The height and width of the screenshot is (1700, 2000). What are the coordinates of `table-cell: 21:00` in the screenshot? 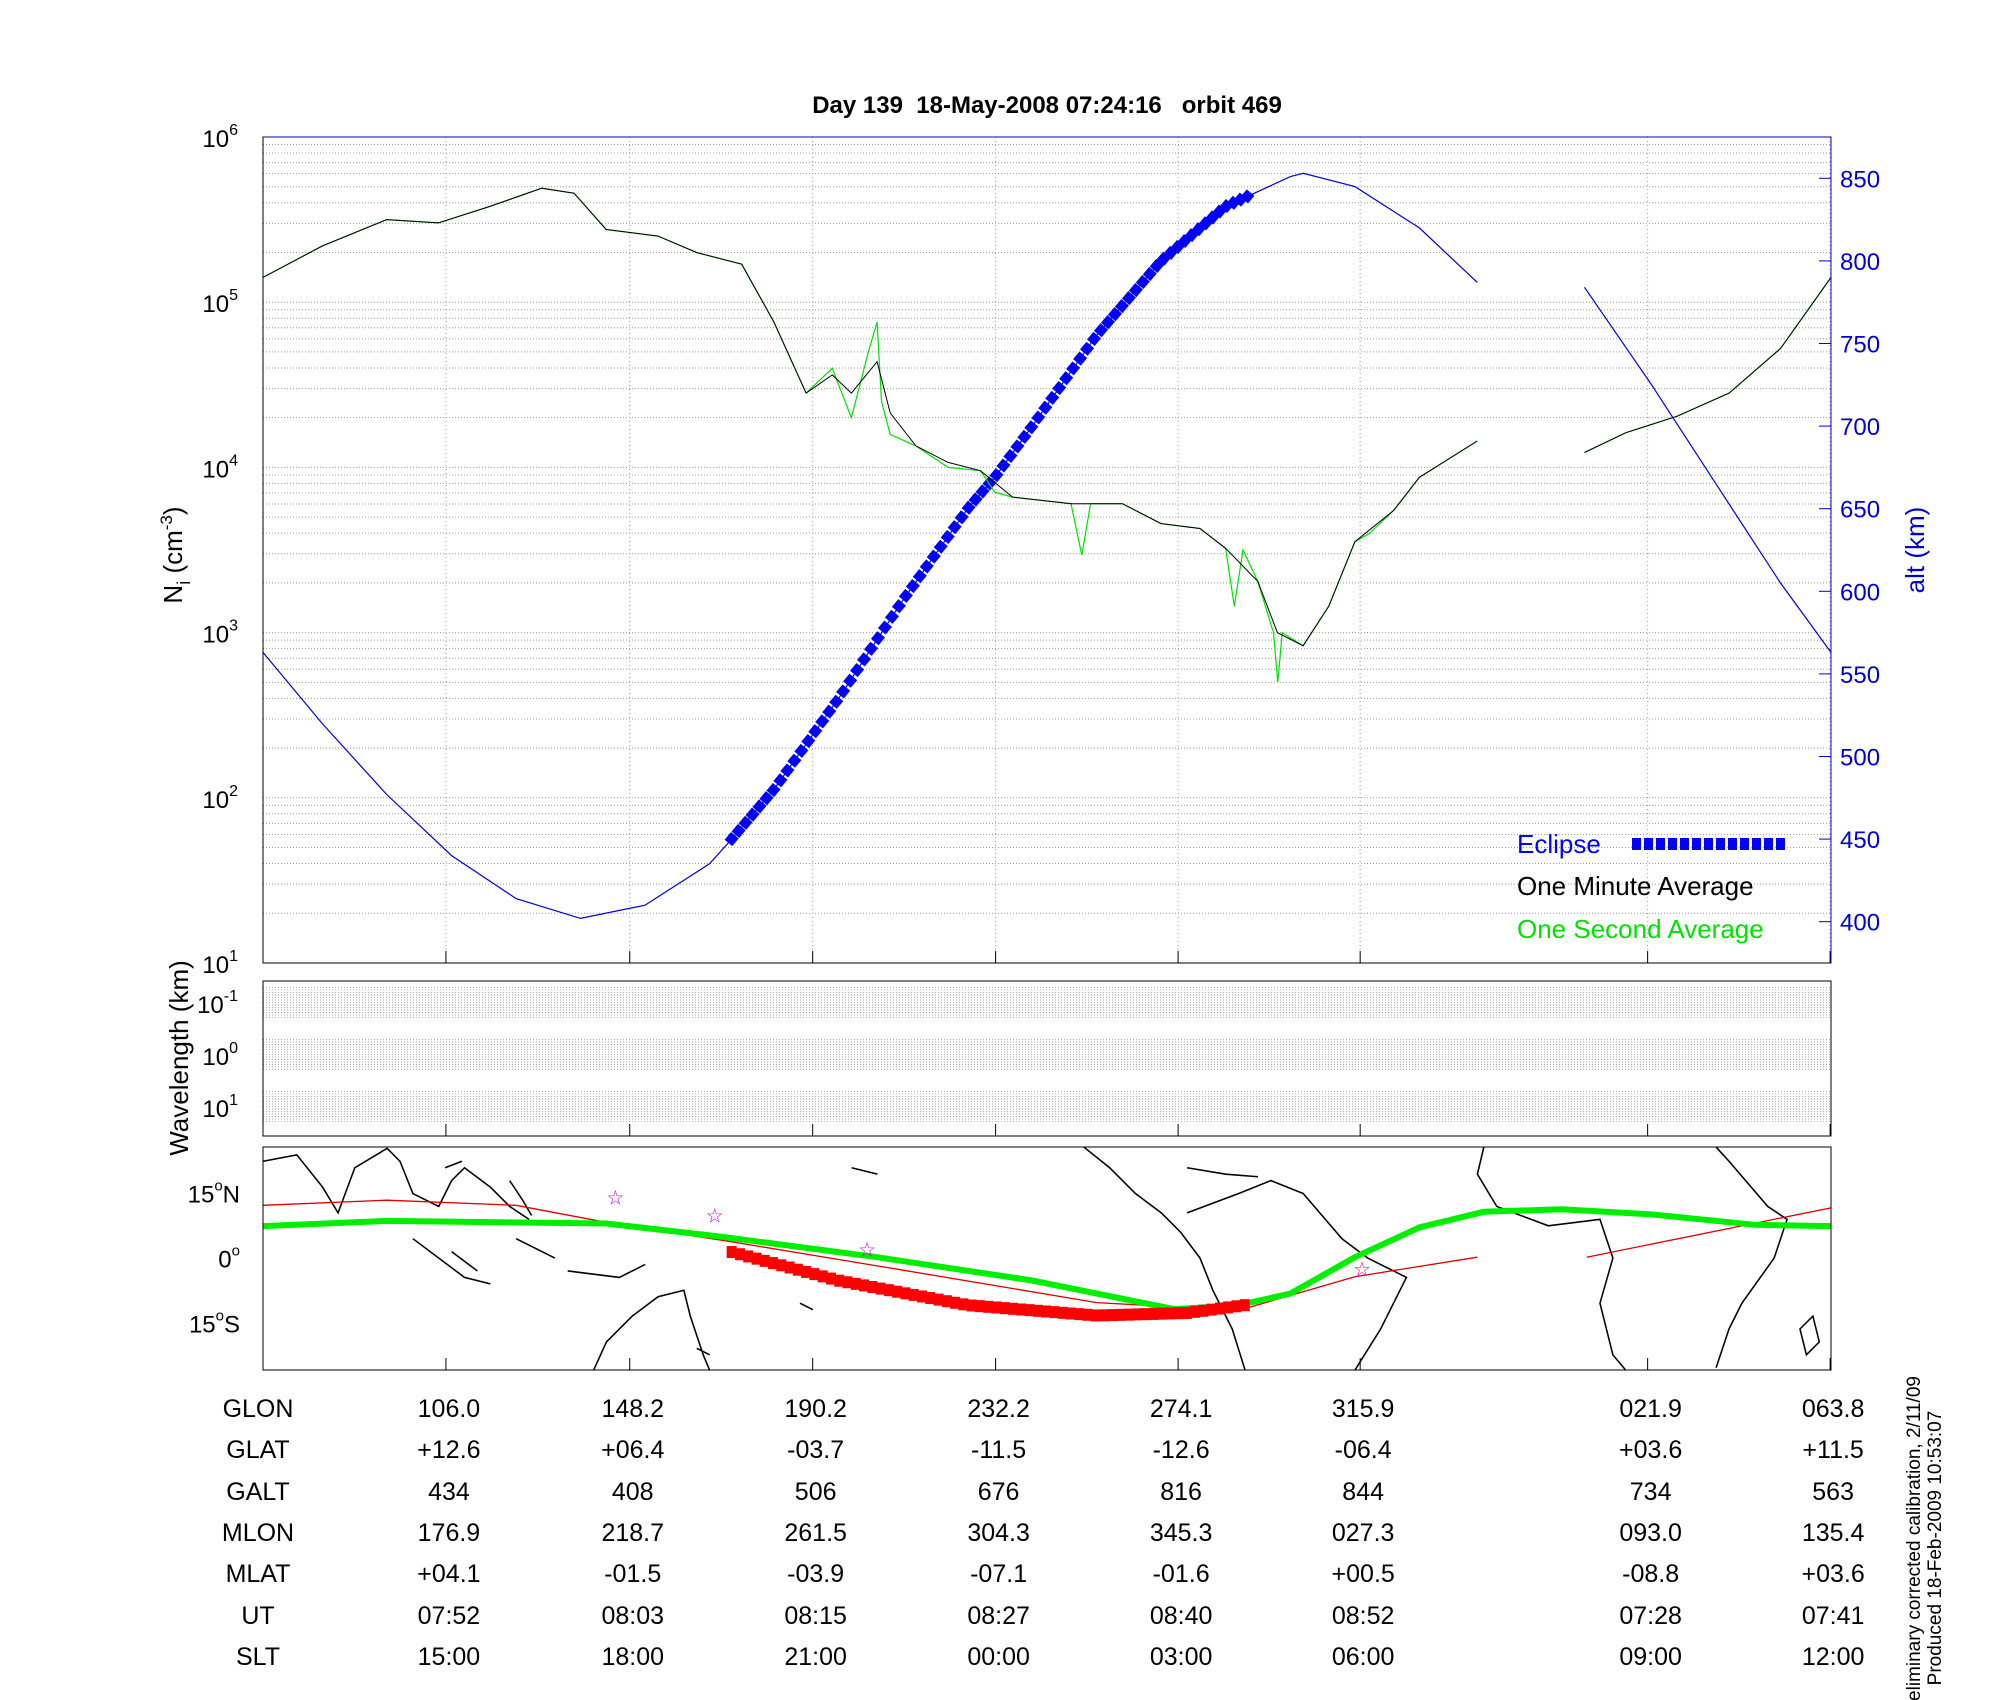 It's located at (815, 1657).